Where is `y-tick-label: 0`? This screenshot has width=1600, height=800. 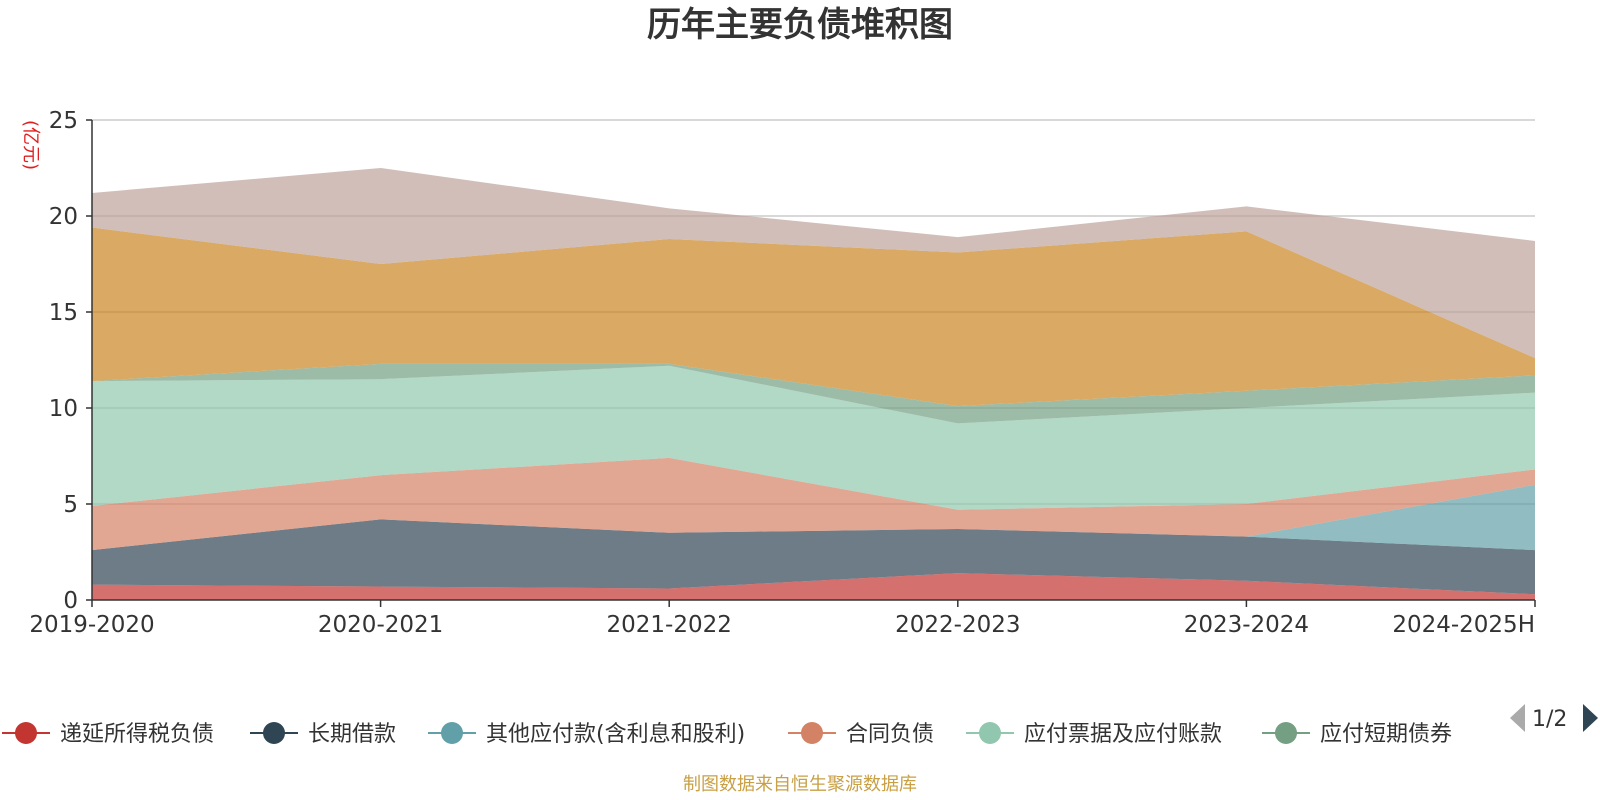
y-tick-label: 0 is located at coordinates (70, 601).